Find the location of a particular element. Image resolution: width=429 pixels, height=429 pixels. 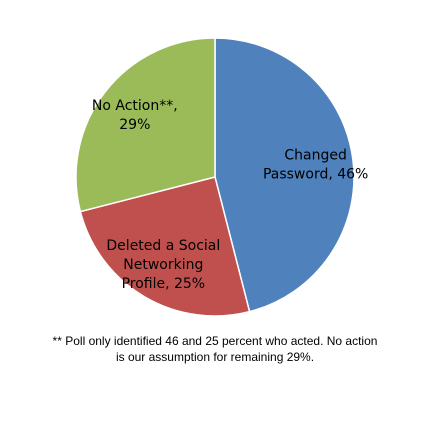

pie-slice-deleted-a-social-networking-profile is located at coordinates (165, 246).